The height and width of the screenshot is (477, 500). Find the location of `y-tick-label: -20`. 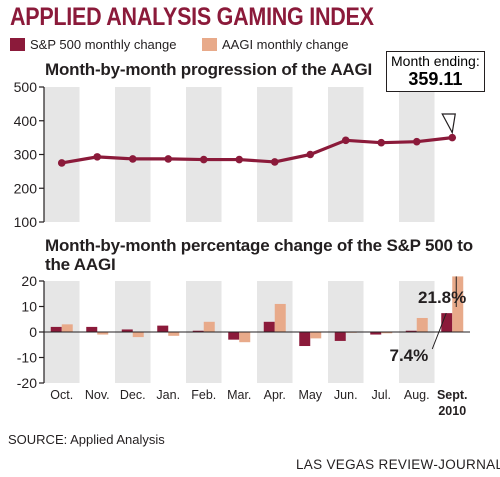

y-tick-label: -20 is located at coordinates (27, 383).